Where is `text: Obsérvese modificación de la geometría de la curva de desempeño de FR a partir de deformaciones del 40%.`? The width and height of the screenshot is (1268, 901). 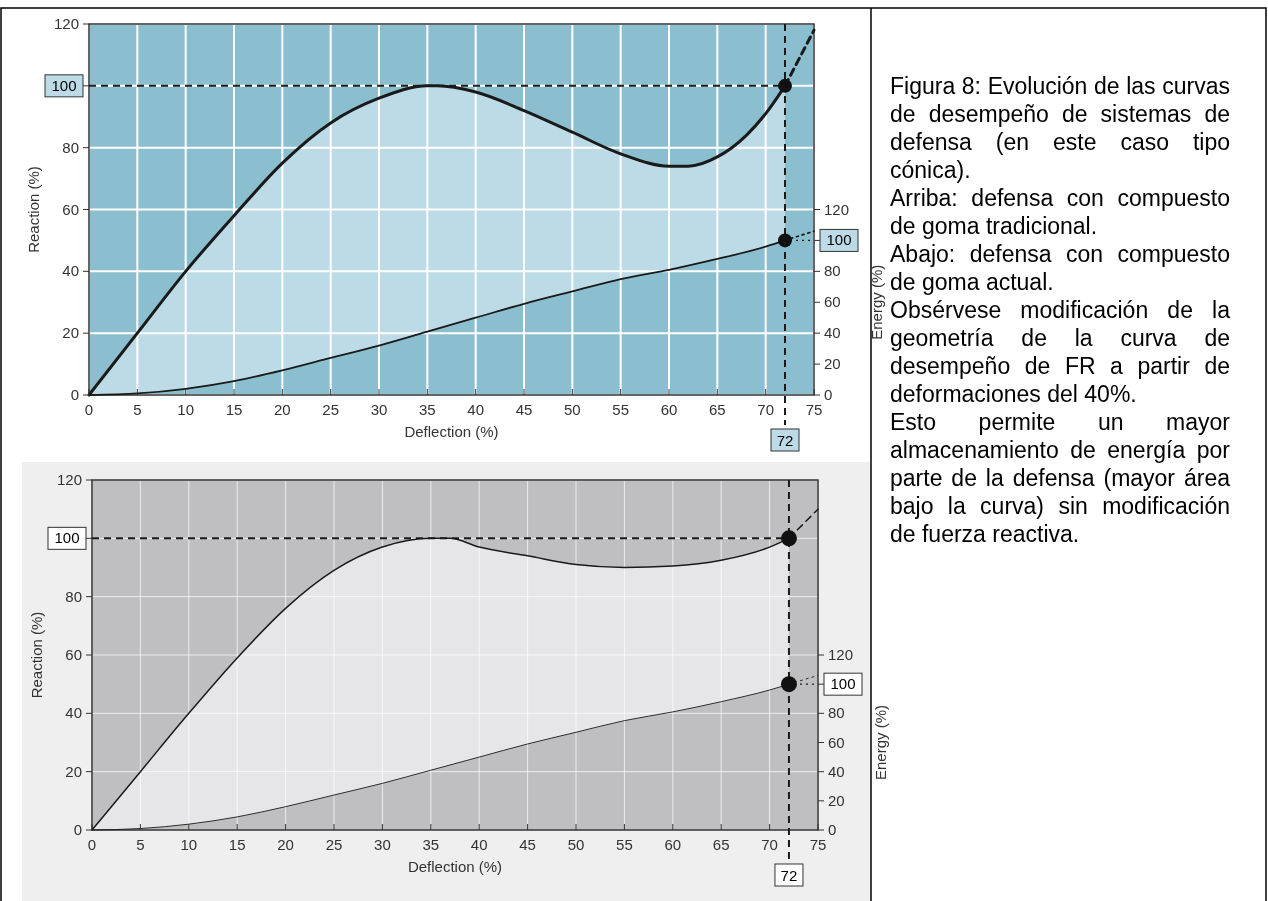 text: Obsérvese modificación de la geometría de la curva de desempeño de FR a partir de deformaciones del 40%. is located at coordinates (1060, 352).